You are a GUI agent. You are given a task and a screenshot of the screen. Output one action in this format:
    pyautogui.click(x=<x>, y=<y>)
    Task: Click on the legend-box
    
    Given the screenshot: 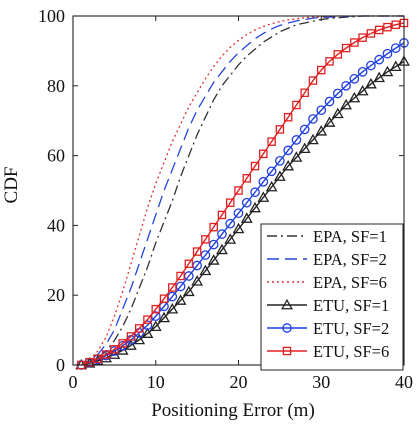 What is the action you would take?
    pyautogui.click(x=332, y=297)
    